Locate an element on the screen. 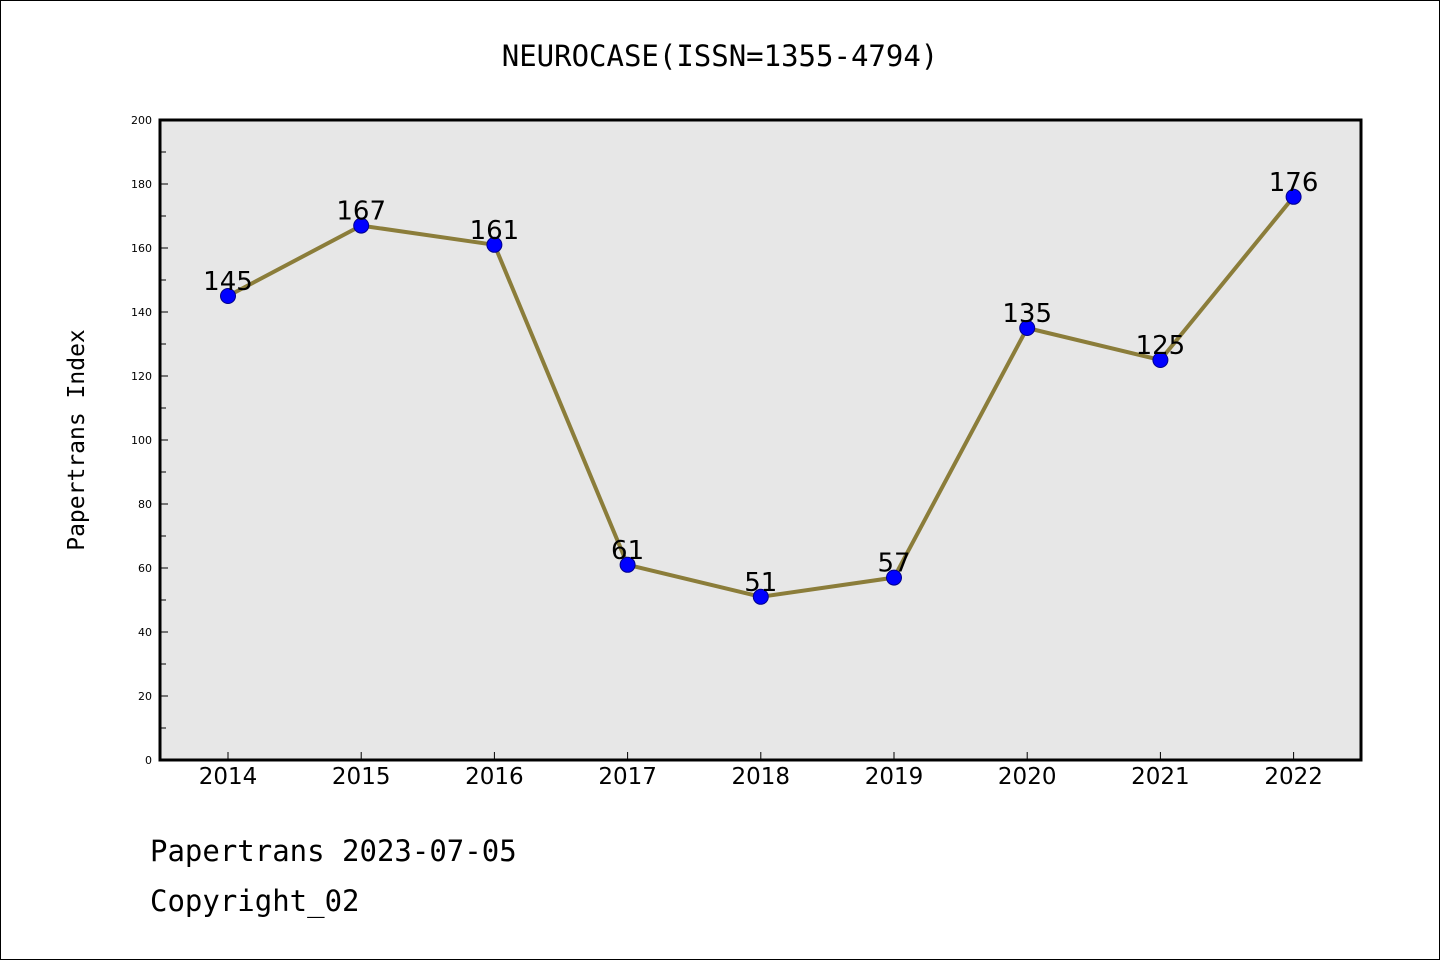 The height and width of the screenshot is (960, 1440). y-tick-label: 100 is located at coordinates (141, 440).